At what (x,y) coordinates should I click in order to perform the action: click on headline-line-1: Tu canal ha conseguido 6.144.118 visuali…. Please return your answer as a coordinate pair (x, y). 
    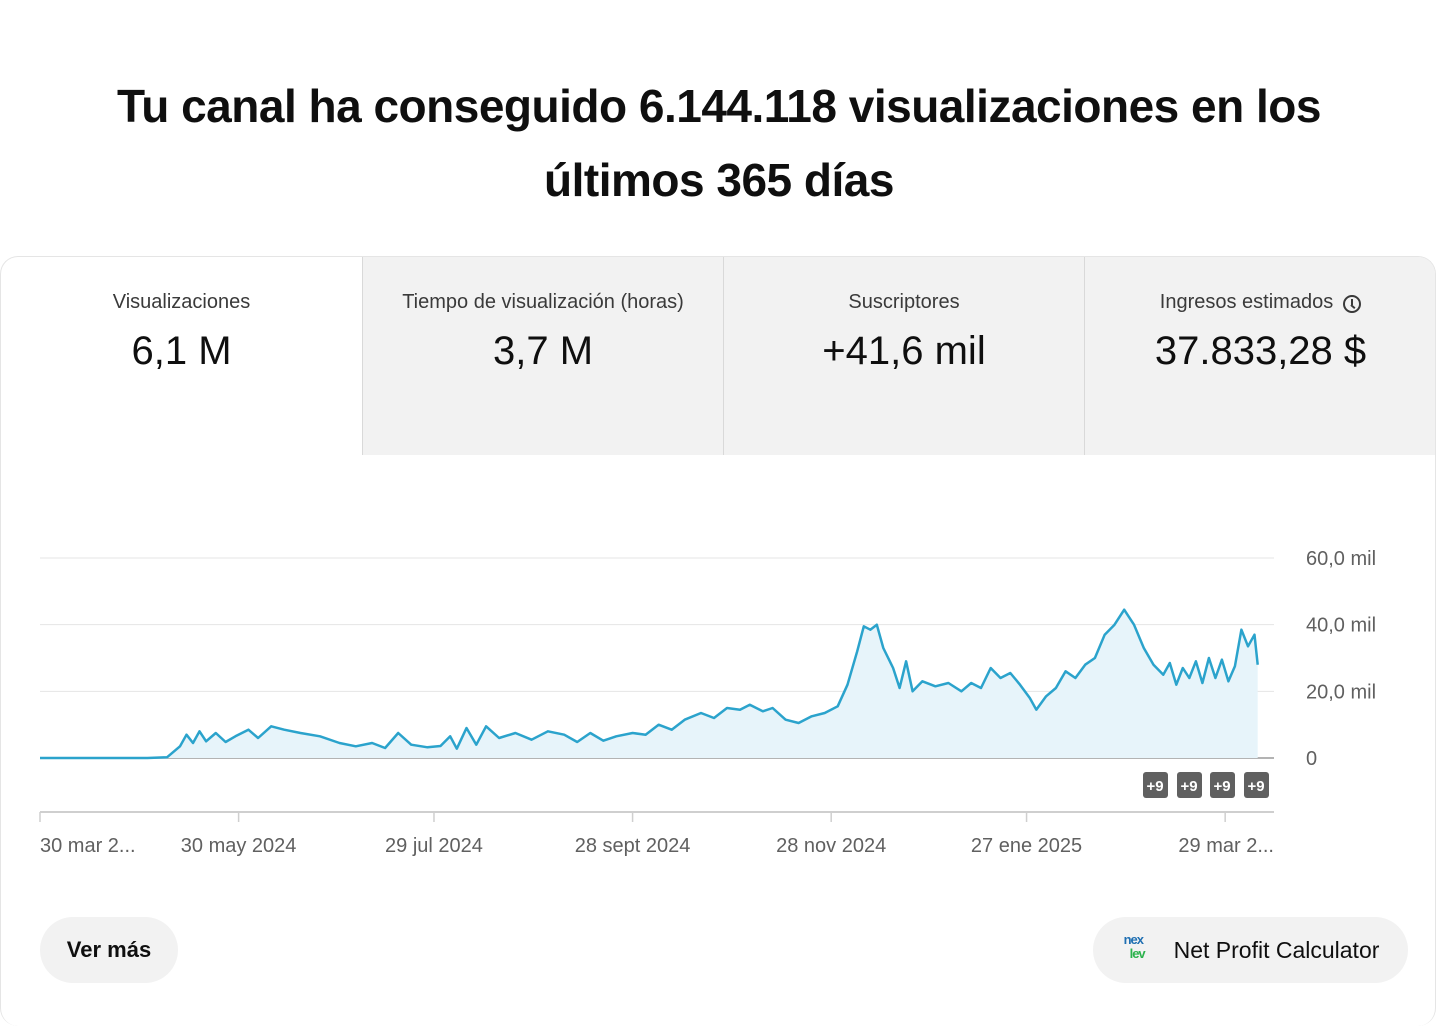
    Looking at the image, I should click on (719, 105).